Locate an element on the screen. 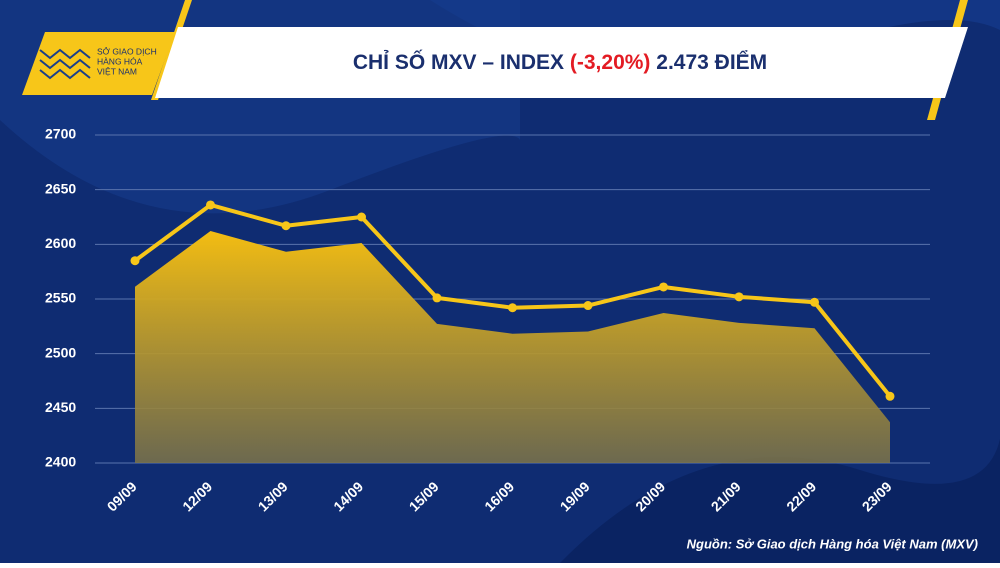  logo-box is located at coordinates (98, 63).